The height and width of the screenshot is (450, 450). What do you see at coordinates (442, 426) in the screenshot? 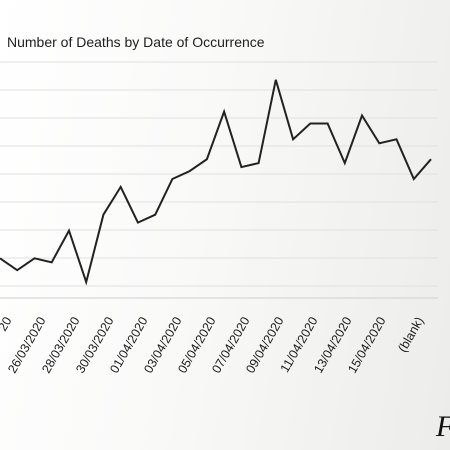
I see `corner-mark: F` at bounding box center [442, 426].